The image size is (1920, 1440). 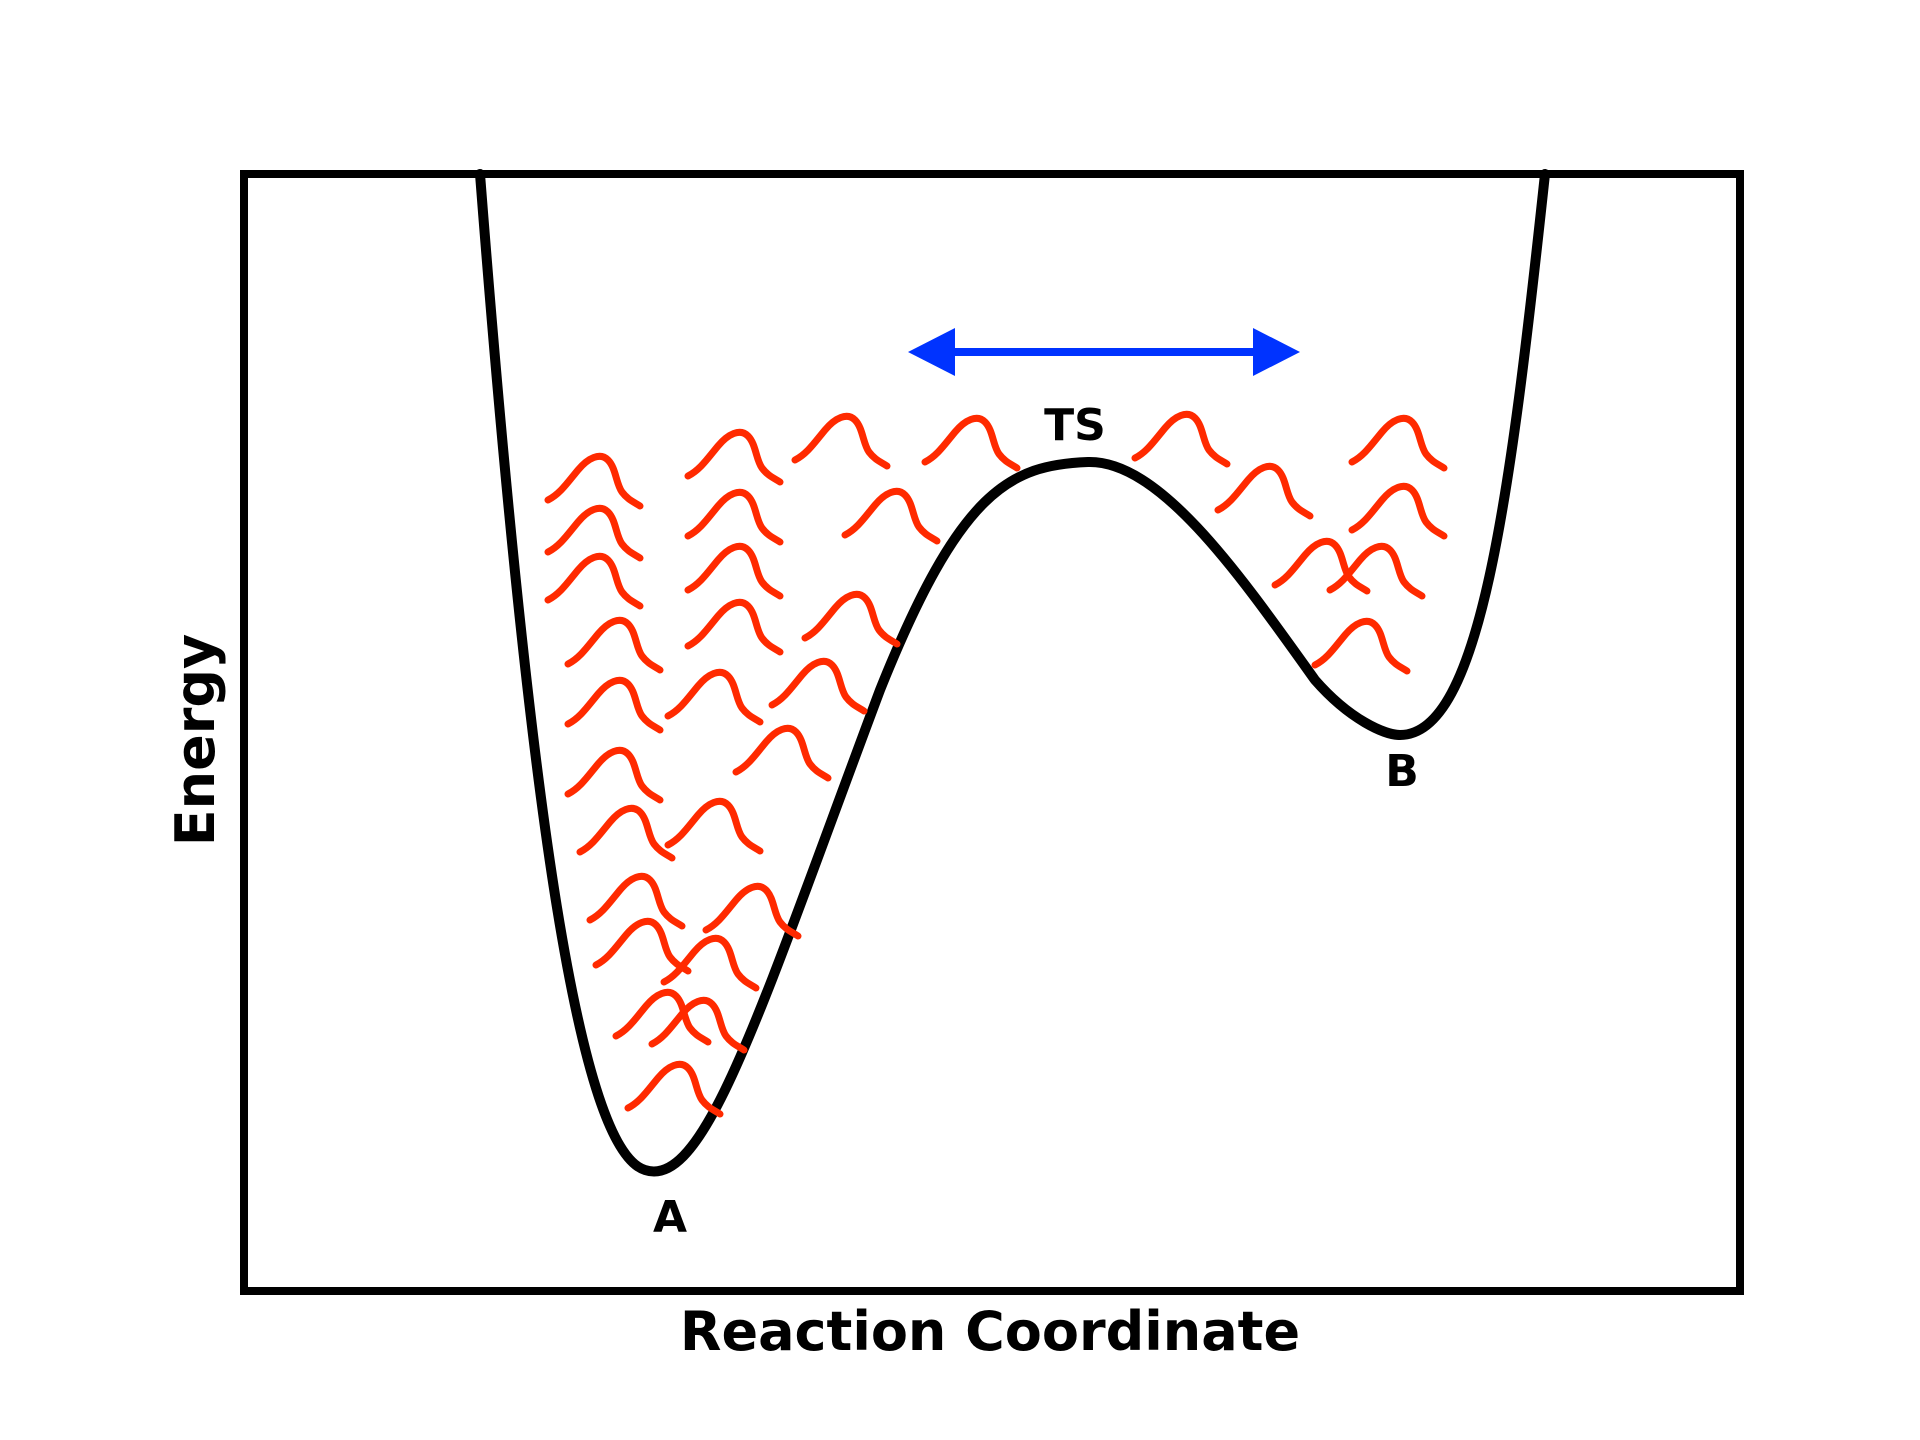 What do you see at coordinates (1075, 425) in the screenshot?
I see `transition-state-label: TS` at bounding box center [1075, 425].